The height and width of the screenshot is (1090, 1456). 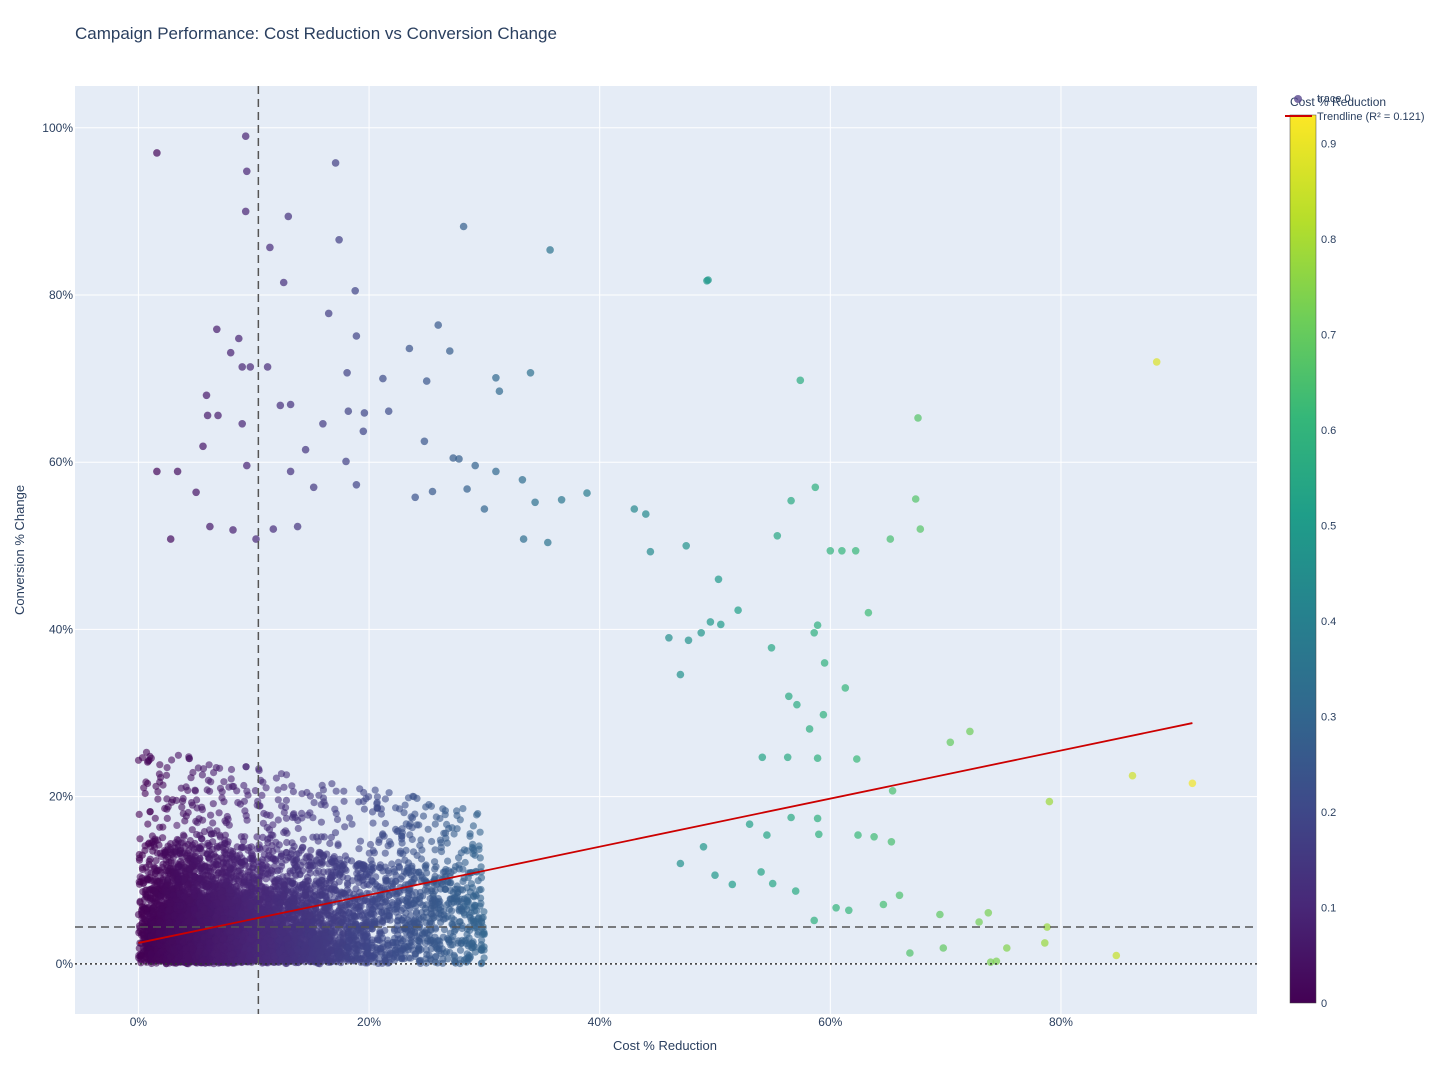 What do you see at coordinates (311, 858) in the screenshot?
I see `density-cloud` at bounding box center [311, 858].